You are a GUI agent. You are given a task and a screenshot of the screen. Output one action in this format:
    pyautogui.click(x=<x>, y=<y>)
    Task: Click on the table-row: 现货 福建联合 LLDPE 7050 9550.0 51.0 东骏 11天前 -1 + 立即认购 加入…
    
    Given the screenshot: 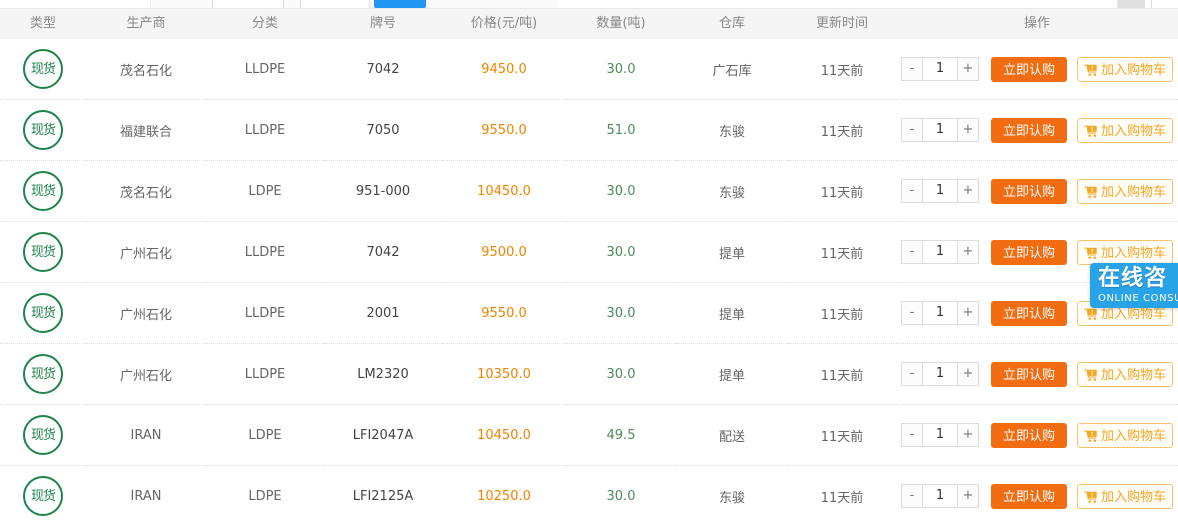 What is the action you would take?
    pyautogui.click(x=589, y=130)
    